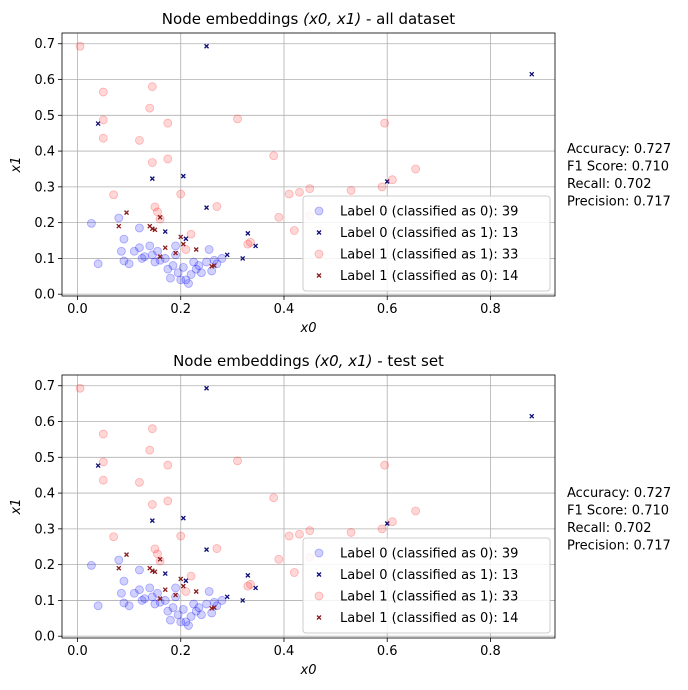  I want to click on y-tick-label: 0.7, so click(44, 386).